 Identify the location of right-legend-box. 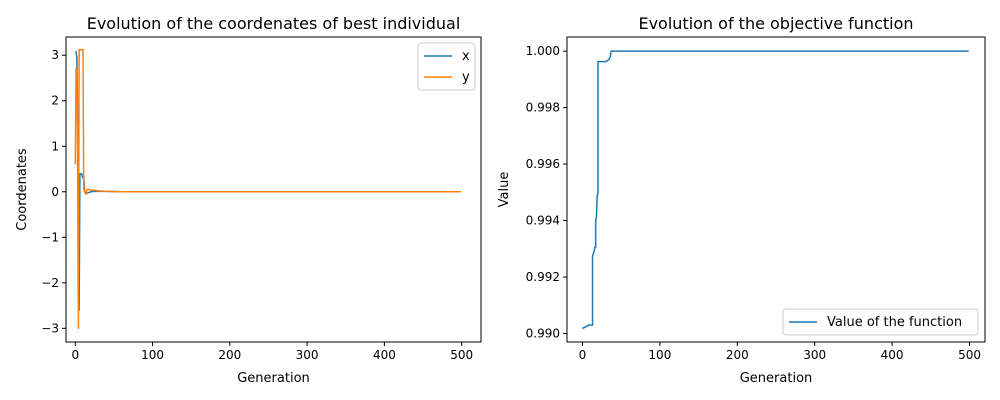
(880, 322).